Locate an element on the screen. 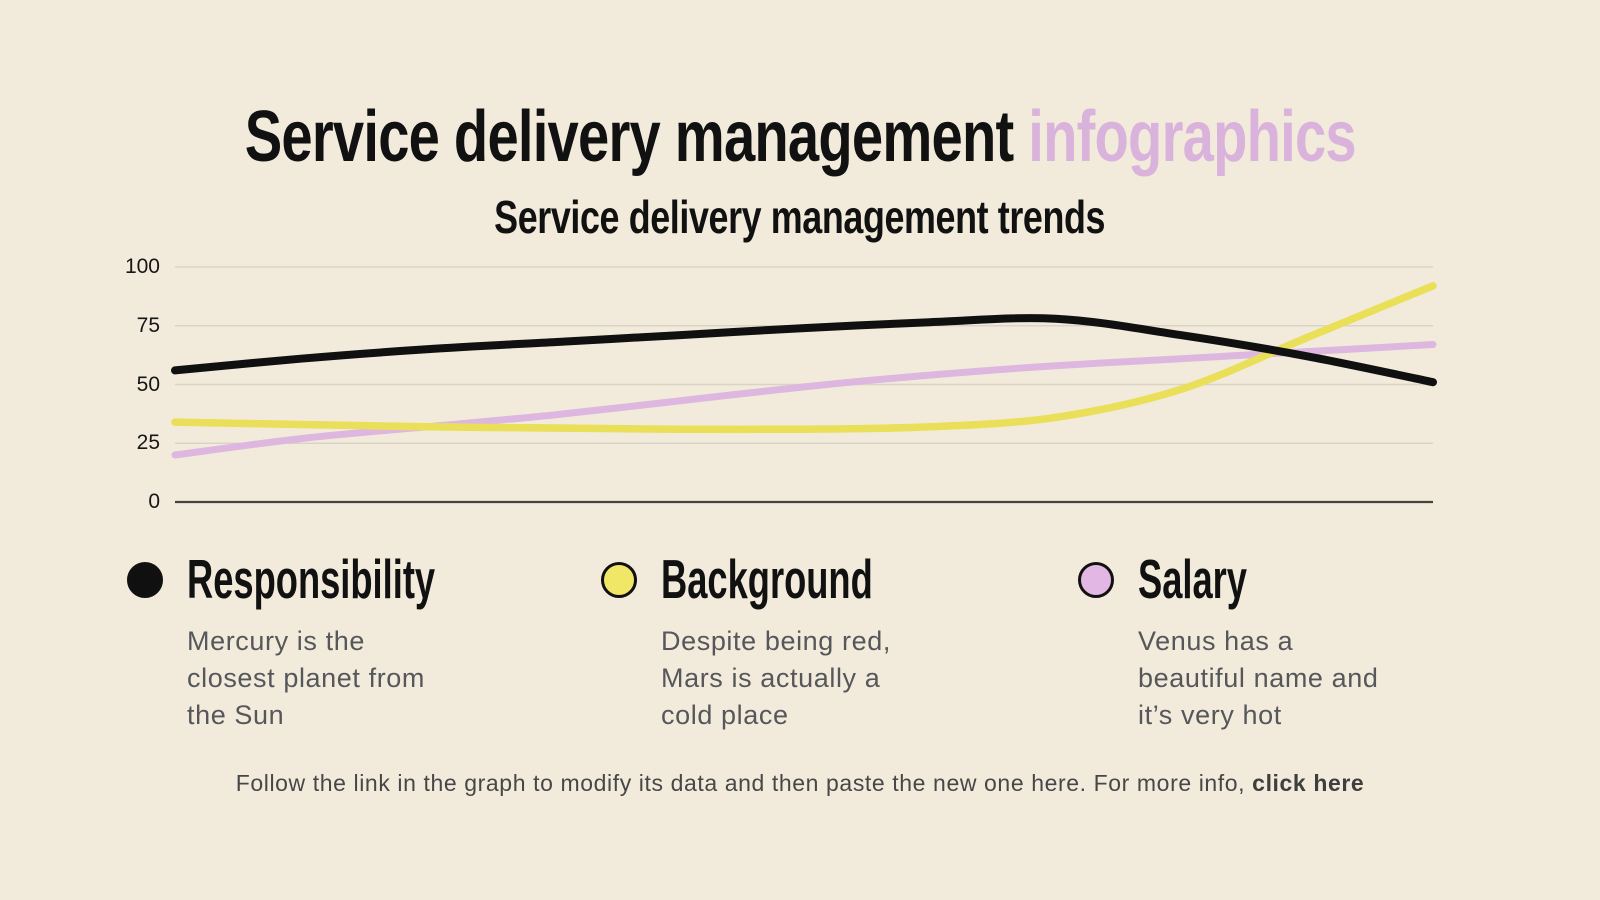 This screenshot has height=900, width=1600. description-line: Mars is actually a is located at coordinates (771, 678).